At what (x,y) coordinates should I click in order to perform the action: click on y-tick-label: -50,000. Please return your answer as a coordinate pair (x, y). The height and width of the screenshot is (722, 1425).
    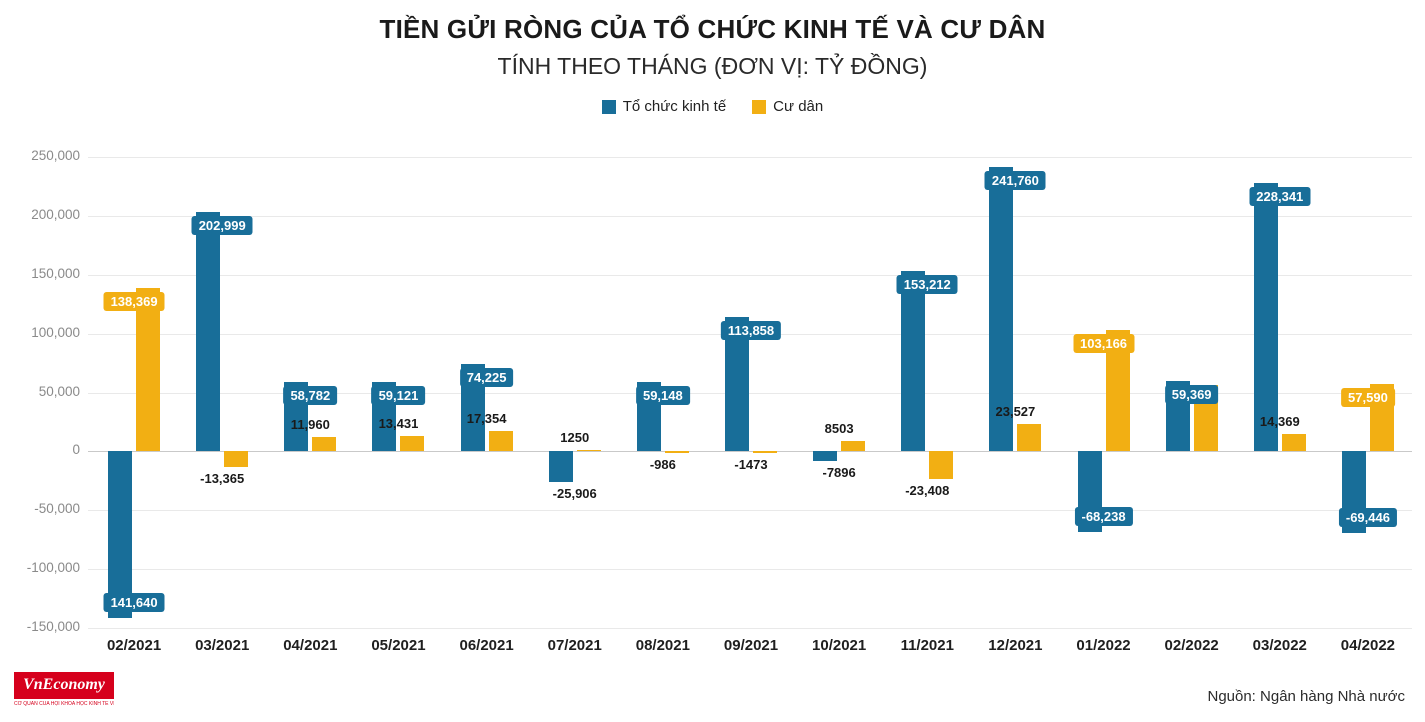
    Looking at the image, I should click on (57, 509).